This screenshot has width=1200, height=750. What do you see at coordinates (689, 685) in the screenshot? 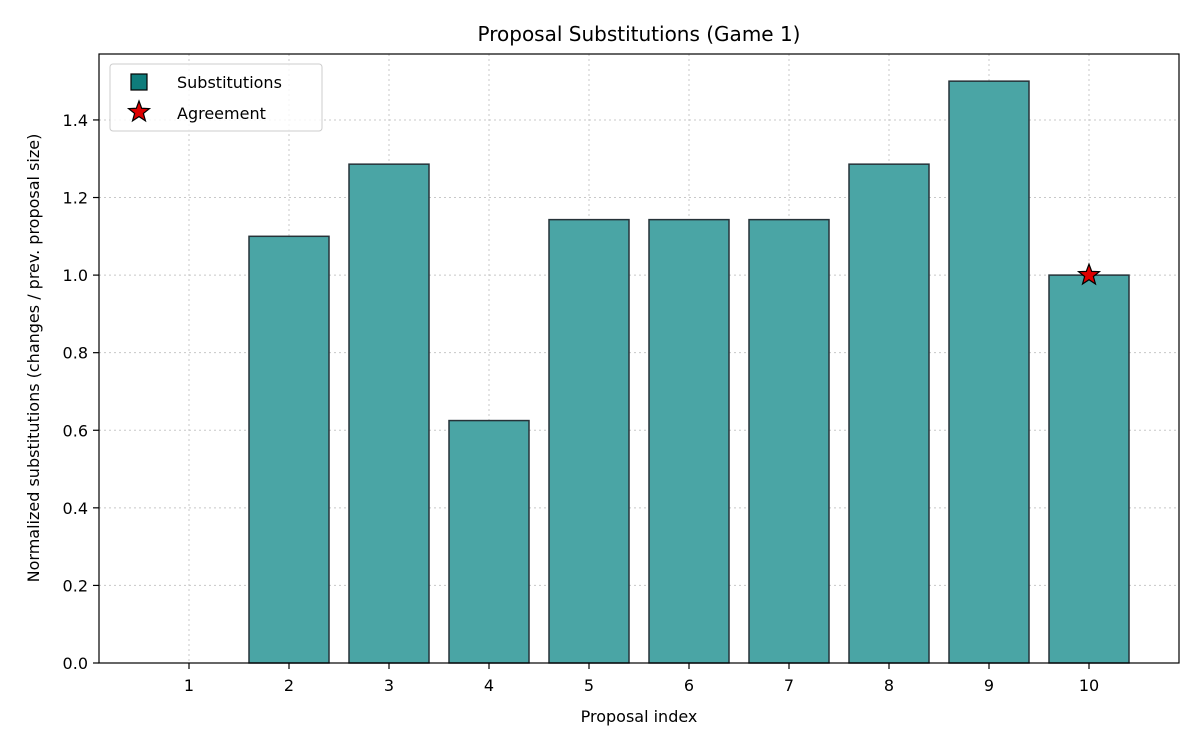
I see `x-tick-label: 6` at bounding box center [689, 685].